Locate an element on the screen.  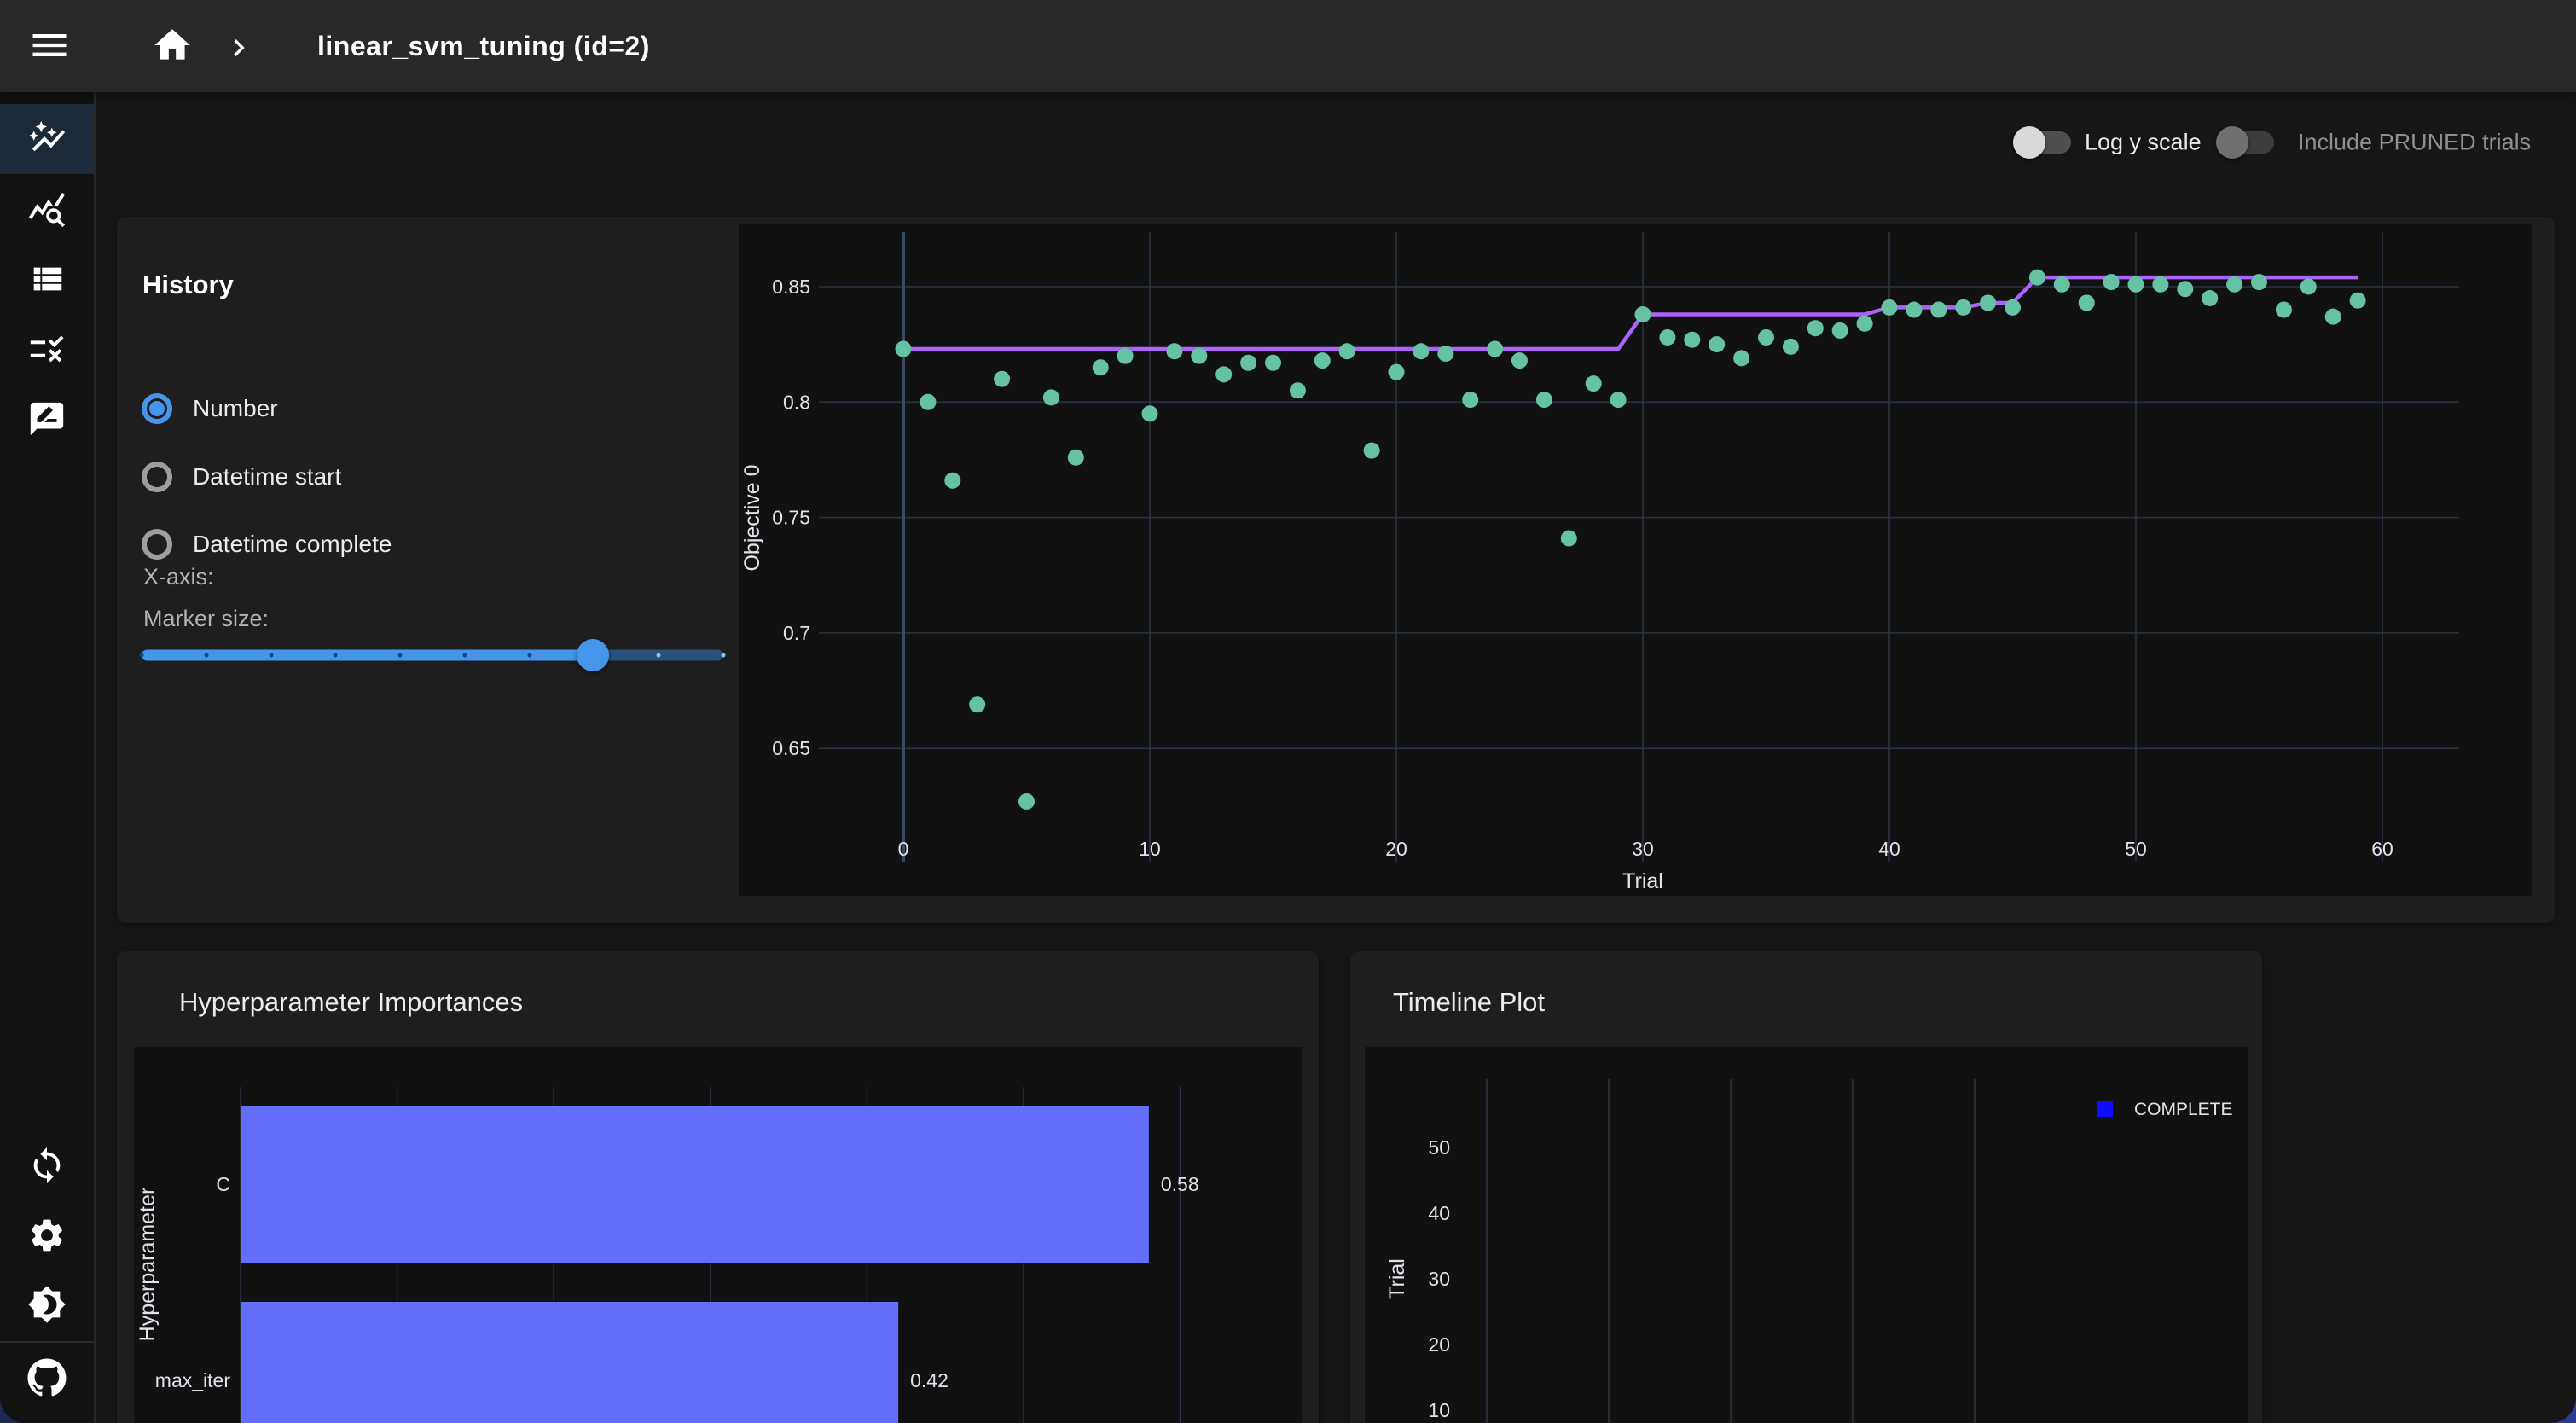
sidebar-divider is located at coordinates (47, 1342).